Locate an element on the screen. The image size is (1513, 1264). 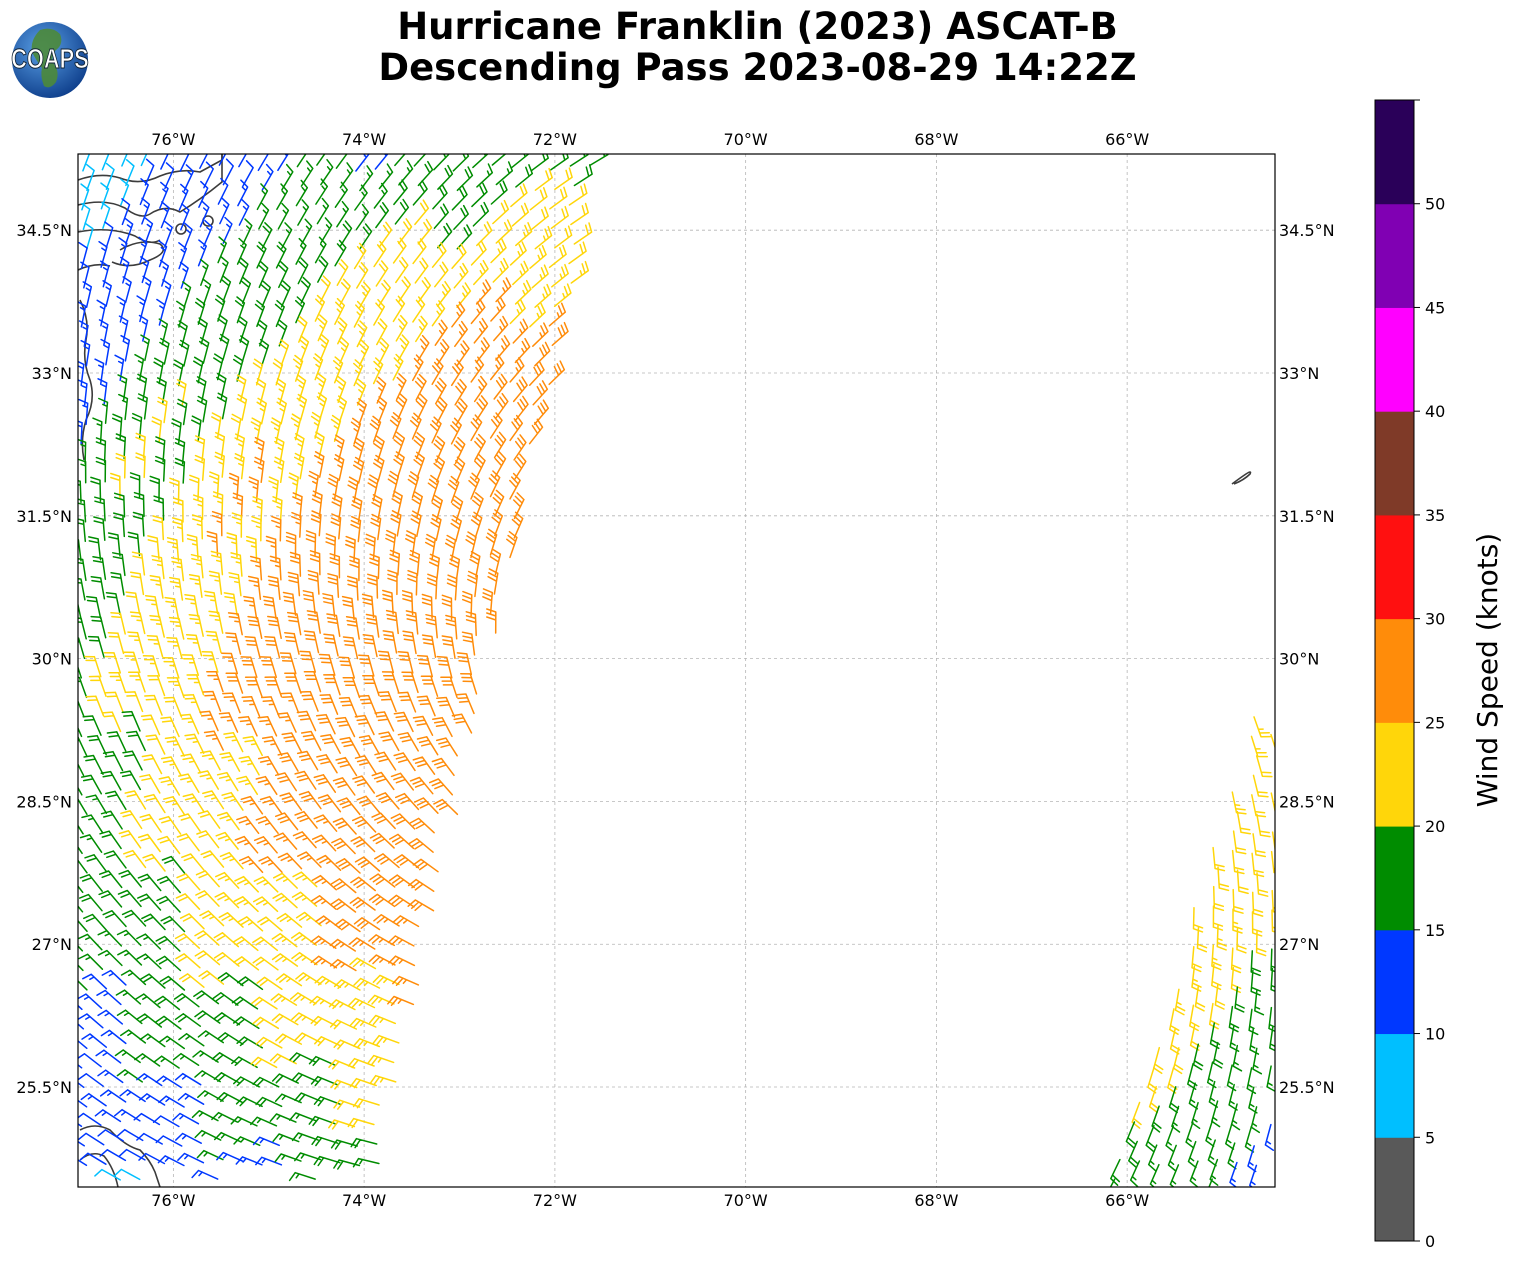
colorbar-tick-label: 25 is located at coordinates (1435, 722).